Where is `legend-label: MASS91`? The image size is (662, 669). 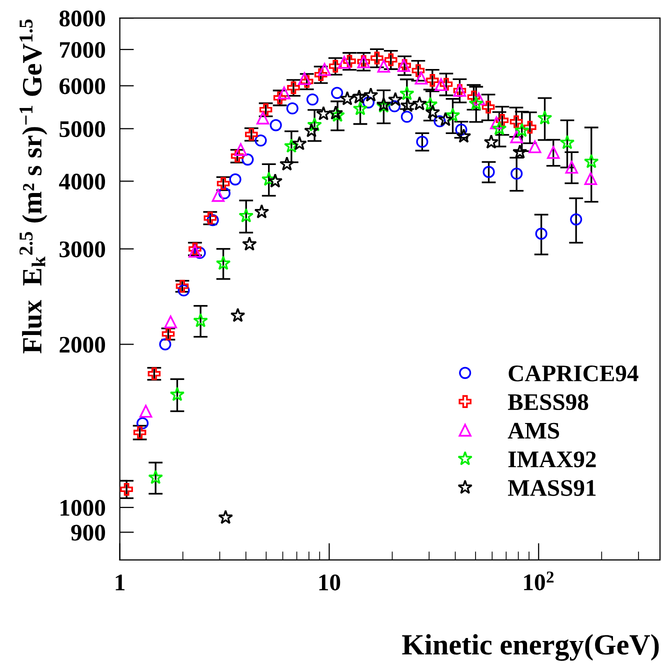 legend-label: MASS91 is located at coordinates (552, 488).